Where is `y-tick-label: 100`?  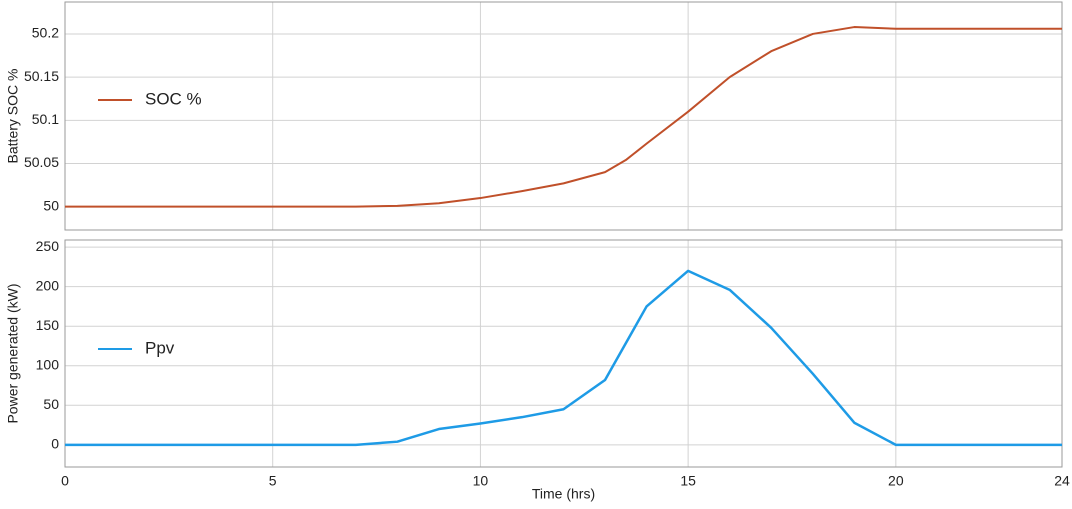
y-tick-label: 100 is located at coordinates (48, 364).